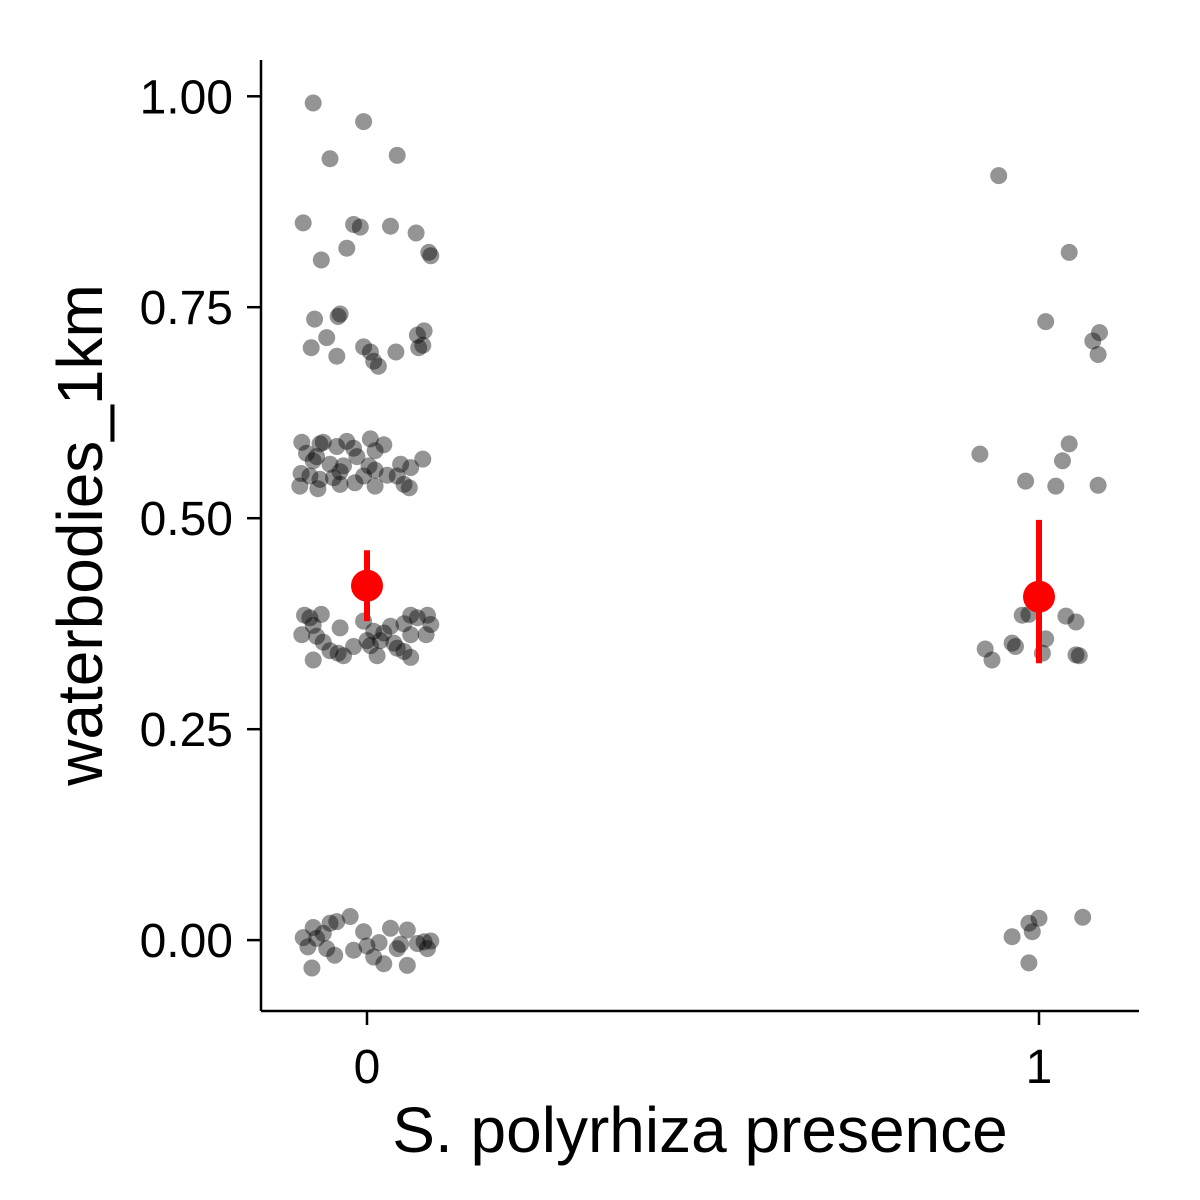 The width and height of the screenshot is (1200, 1200). Describe the element at coordinates (367, 1067) in the screenshot. I see `x-tick-label: 0` at that location.